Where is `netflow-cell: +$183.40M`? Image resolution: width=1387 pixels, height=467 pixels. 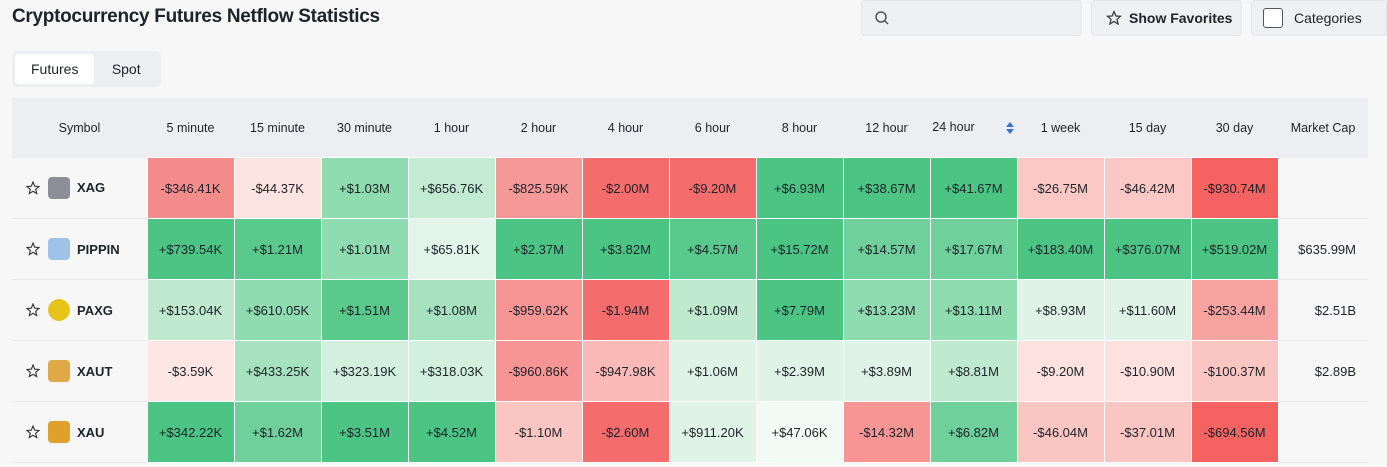
netflow-cell: +$183.40M is located at coordinates (1060, 249).